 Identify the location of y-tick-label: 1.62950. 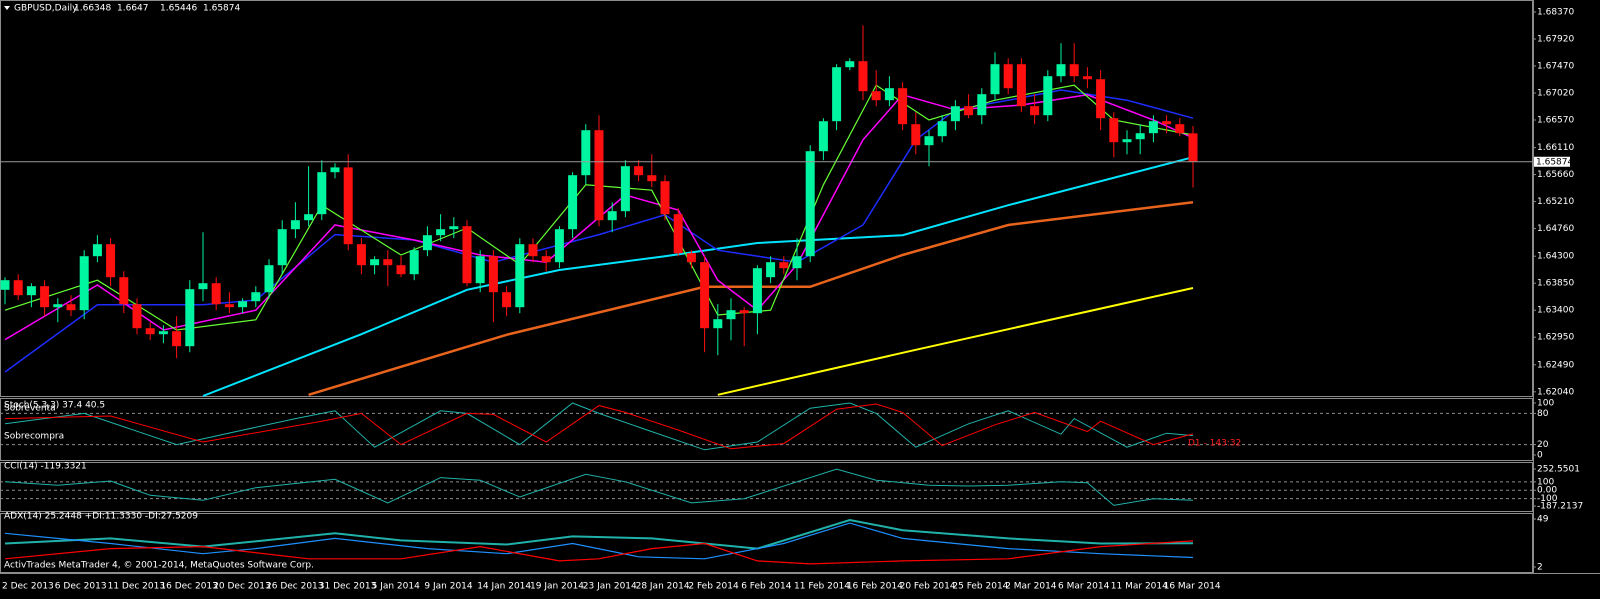
(1555, 338).